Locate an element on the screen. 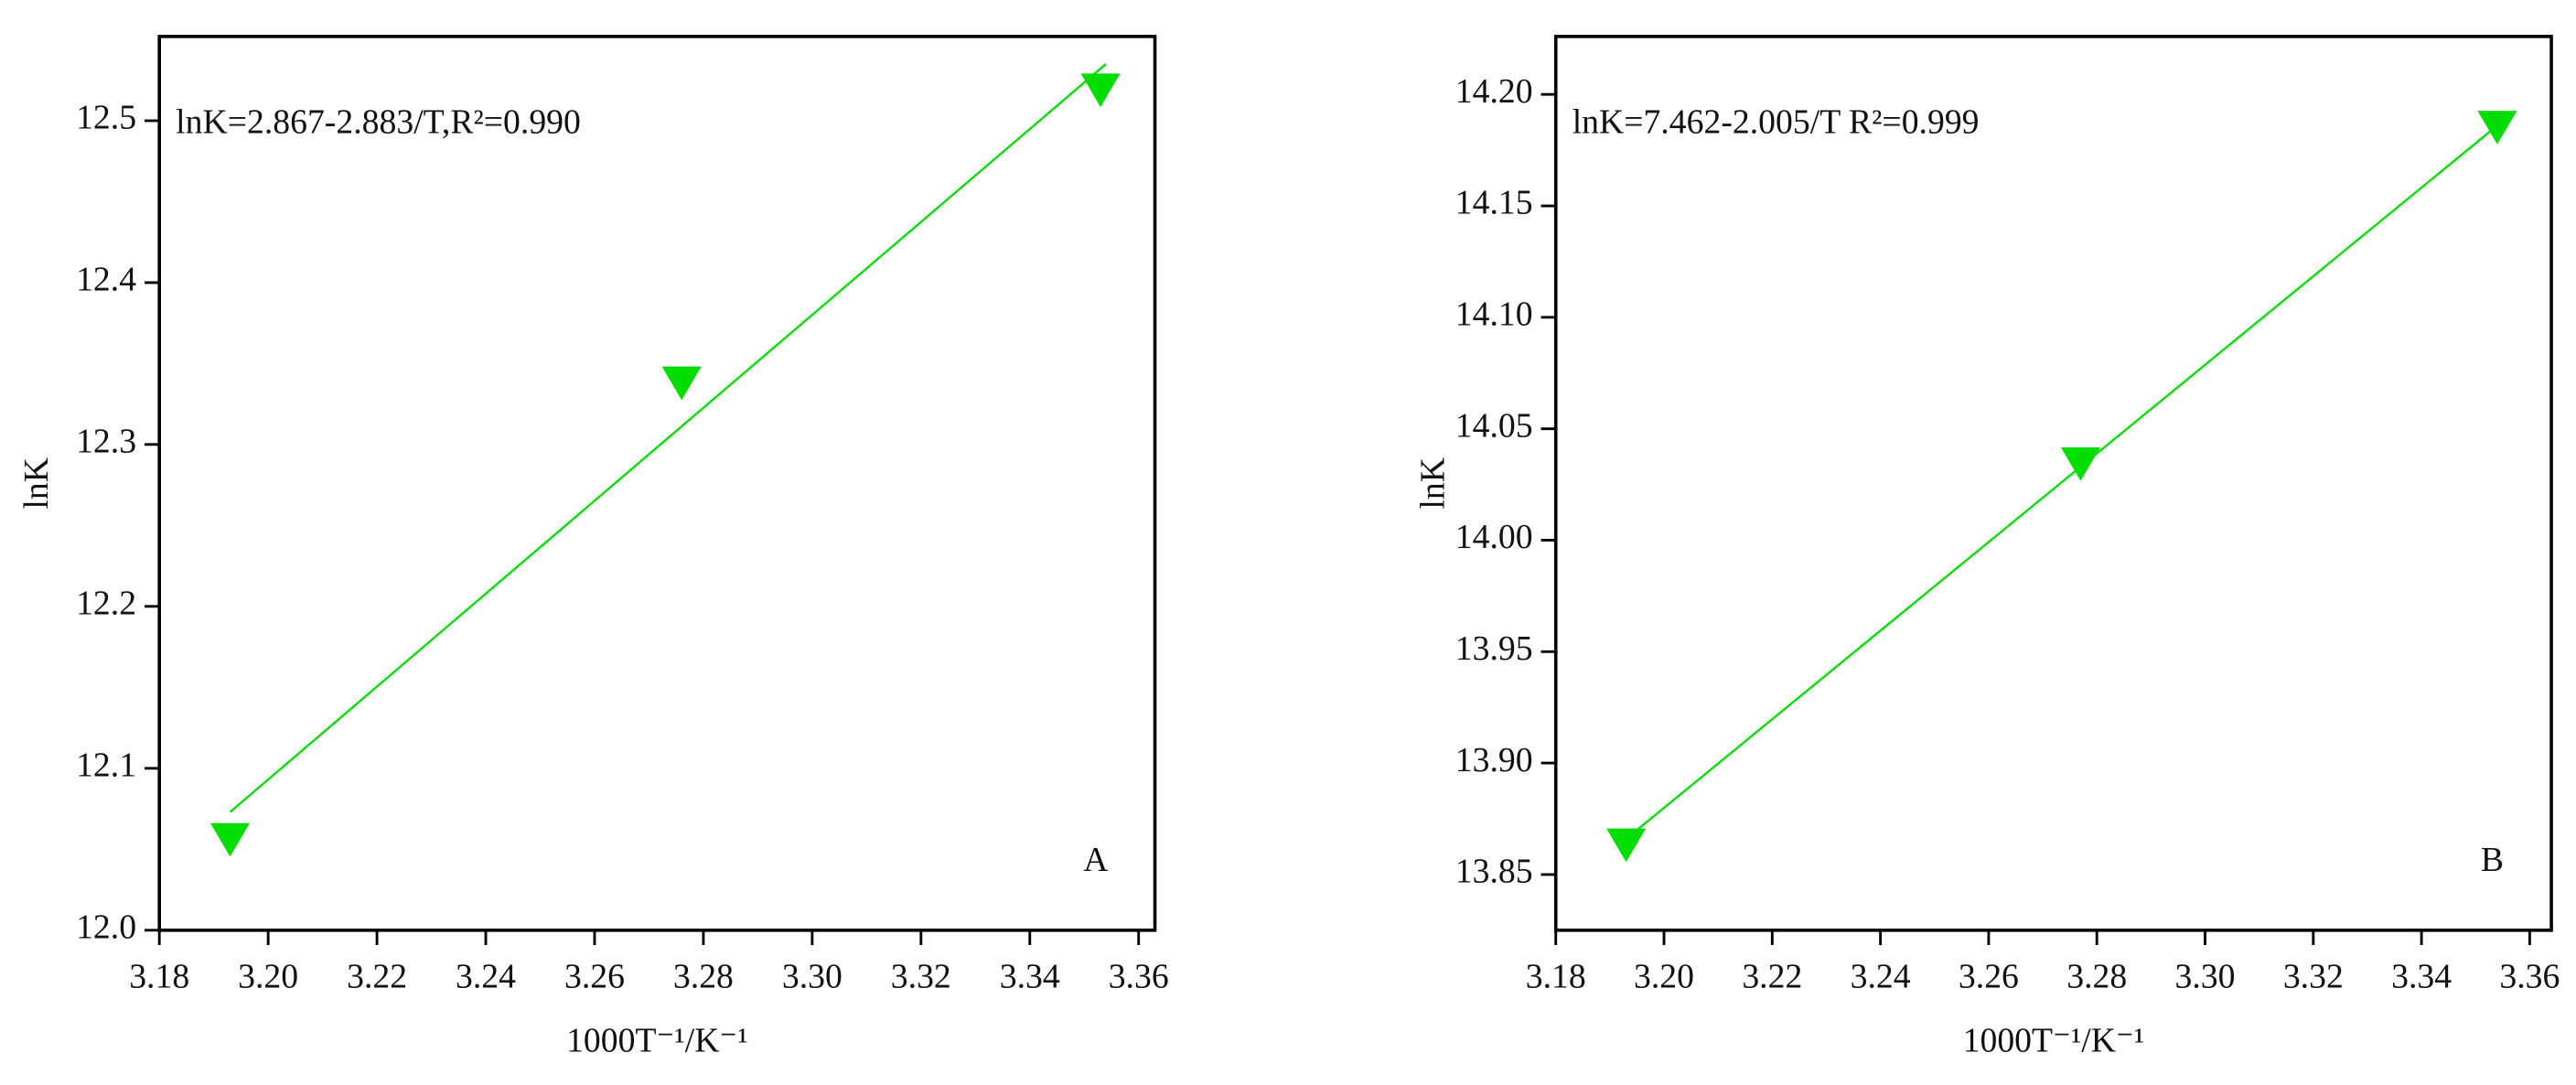 Image resolution: width=2576 pixels, height=1085 pixels. equation: lnK=7.462-2.005/T R²=0.999 is located at coordinates (1776, 121).